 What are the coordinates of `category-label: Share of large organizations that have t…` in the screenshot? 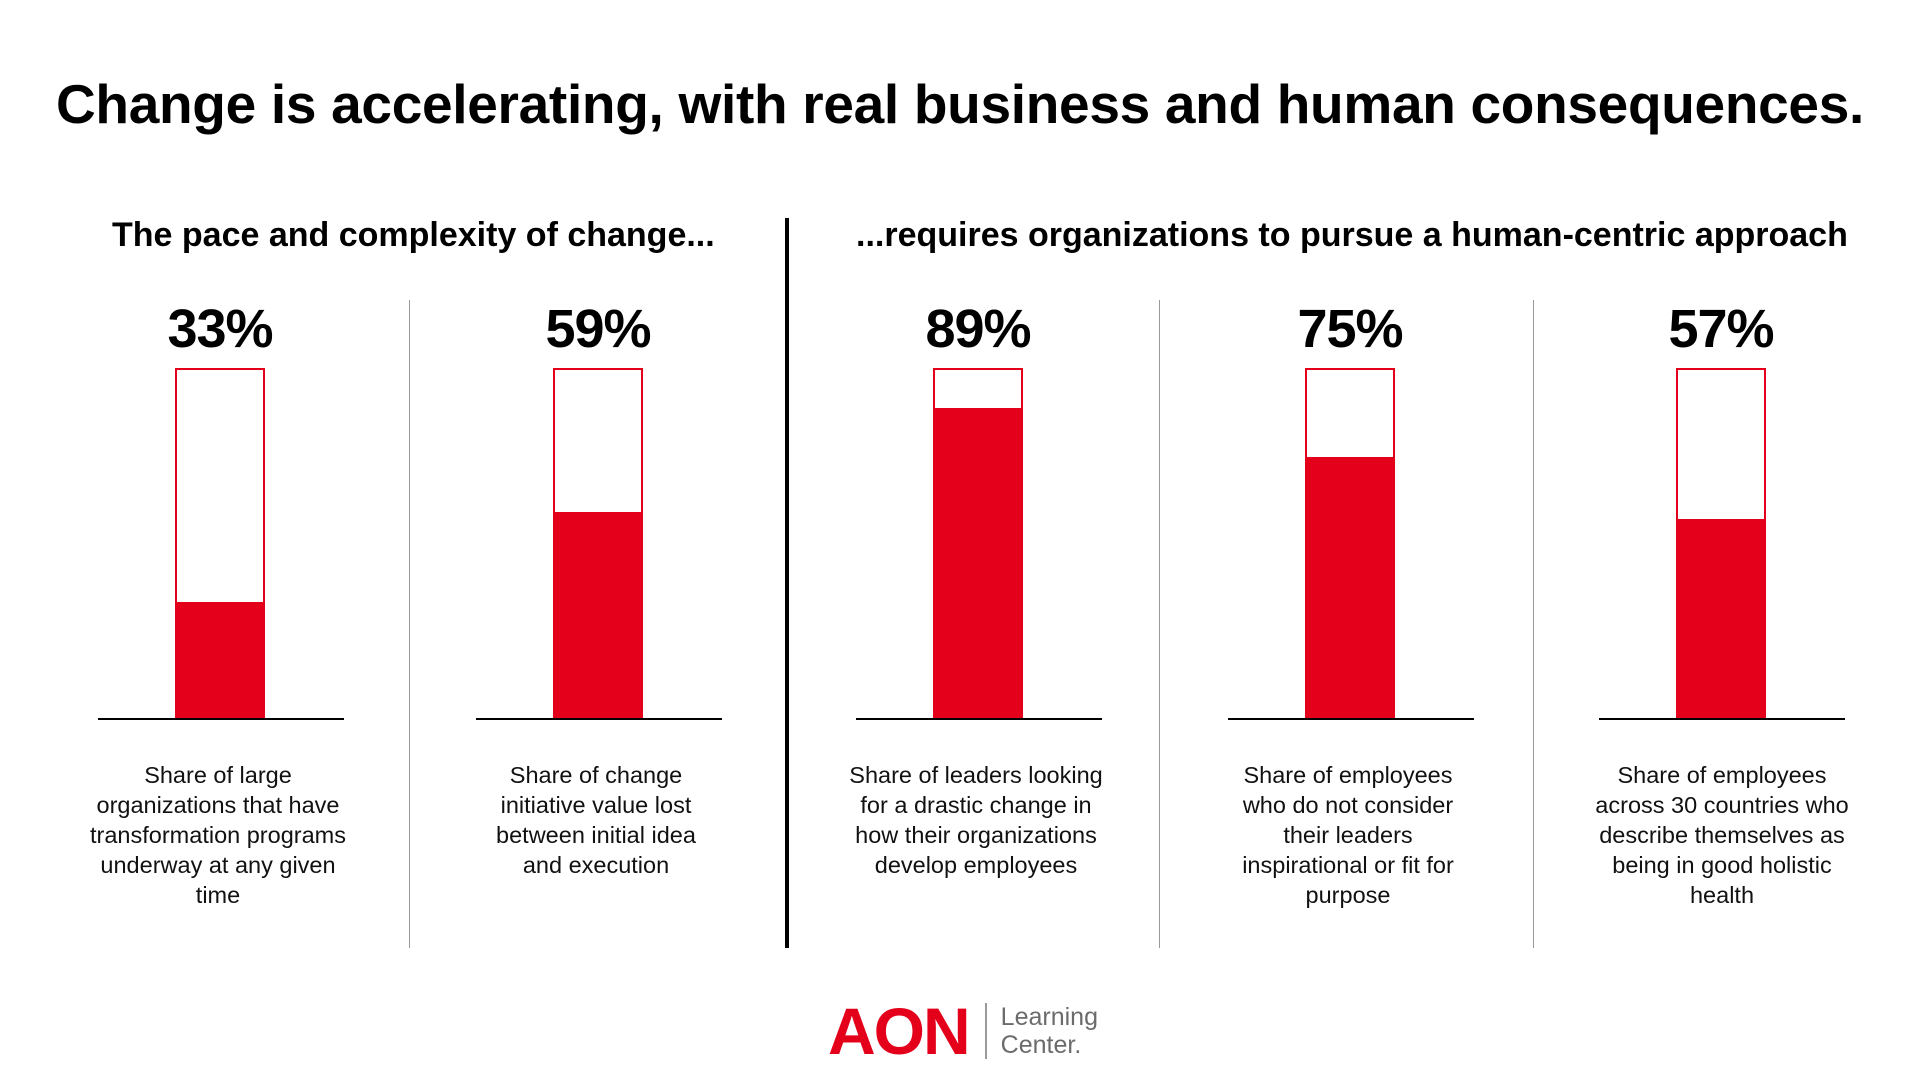 It's located at (218, 835).